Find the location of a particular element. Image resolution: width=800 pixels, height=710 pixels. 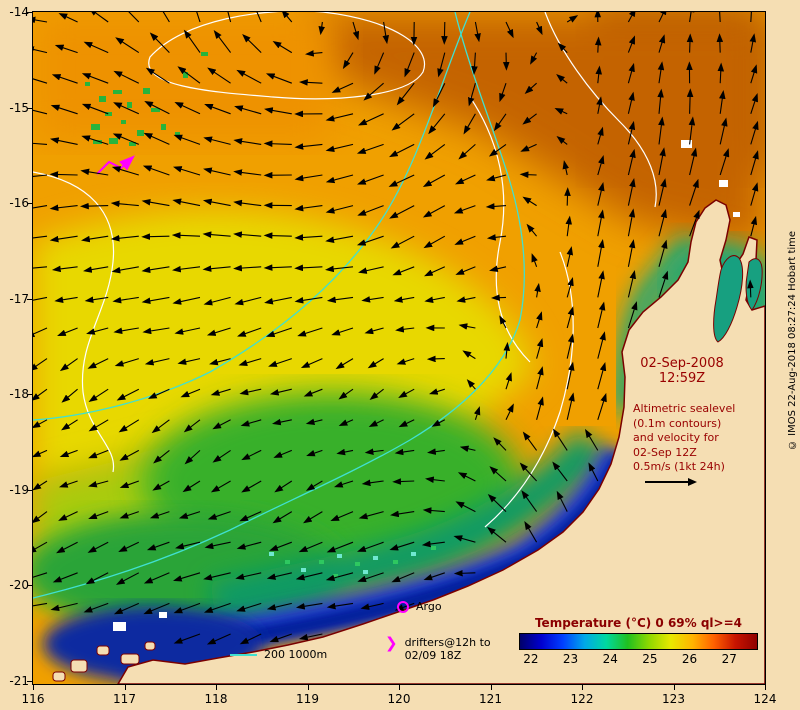

bathymetry-line-icon is located at coordinates (243, 654).